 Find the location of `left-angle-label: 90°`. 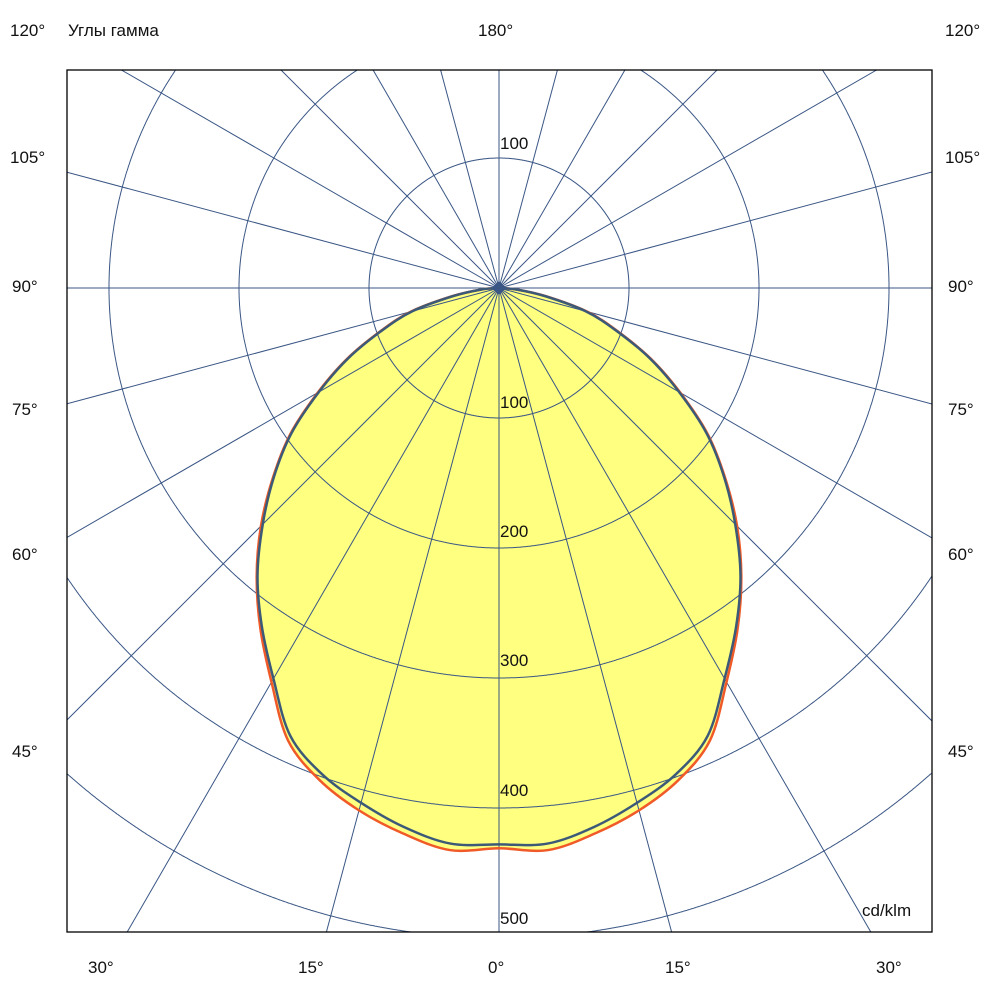

left-angle-label: 90° is located at coordinates (25, 286).